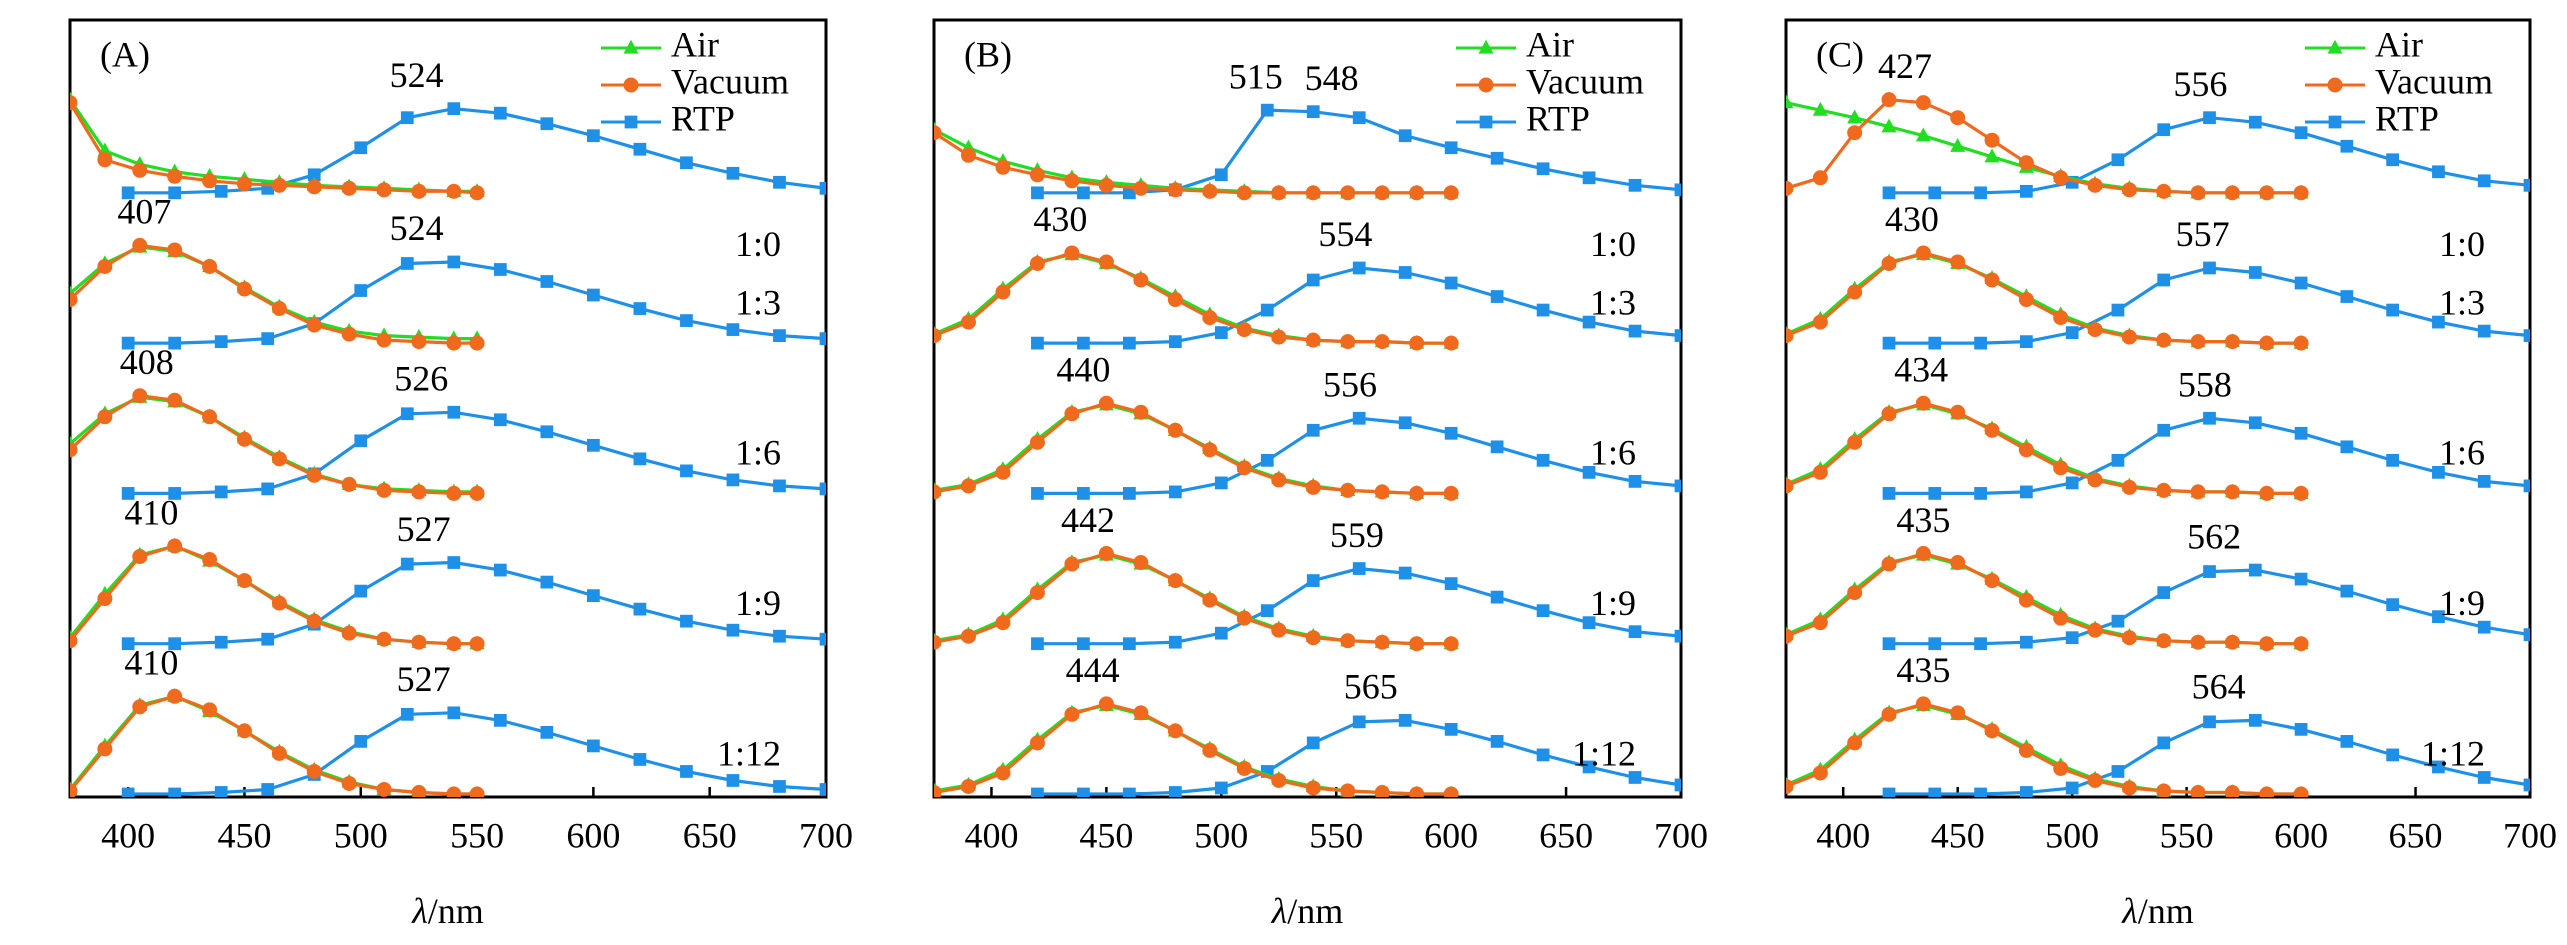 Image resolution: width=2567 pixels, height=945 pixels. What do you see at coordinates (1371, 687) in the screenshot?
I see `peak-label: 565` at bounding box center [1371, 687].